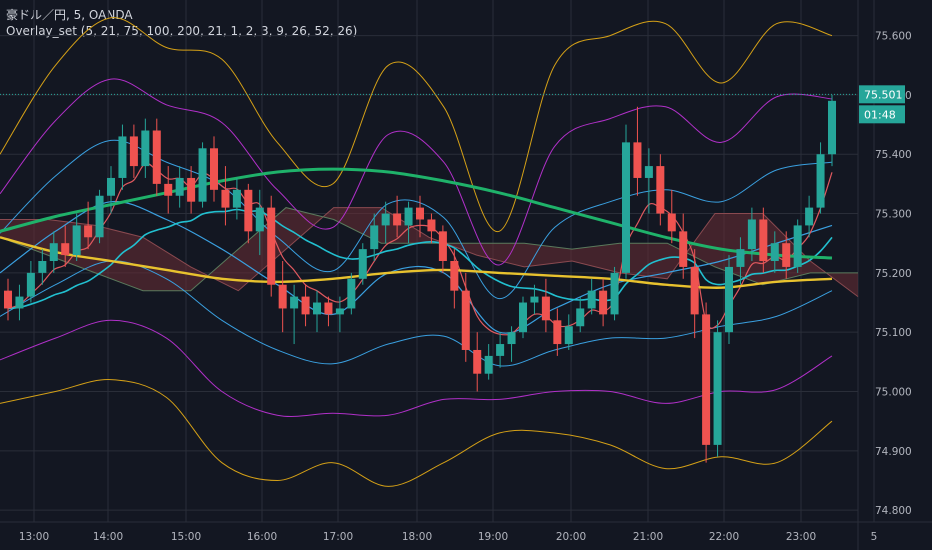 The height and width of the screenshot is (550, 932). I want to click on y-tick-label: 75.300, so click(893, 215).